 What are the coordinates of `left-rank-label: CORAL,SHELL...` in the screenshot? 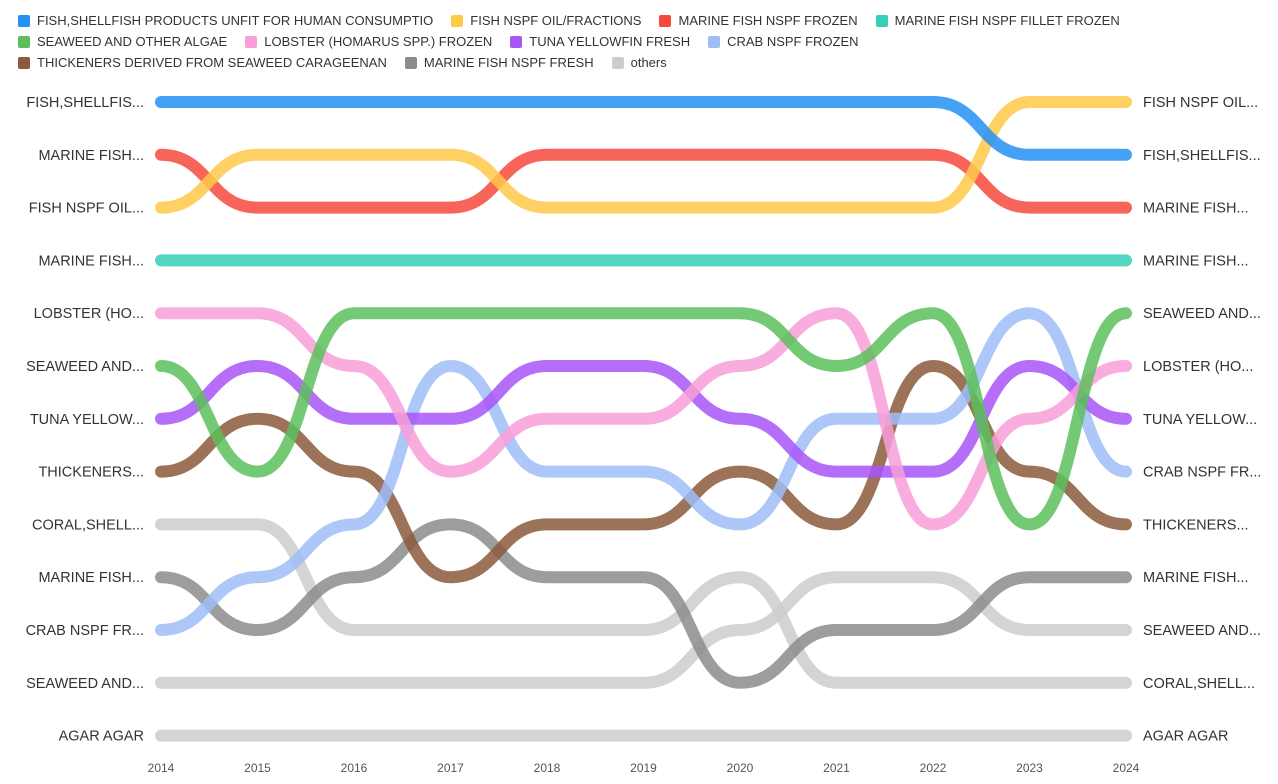 It's located at (88, 525).